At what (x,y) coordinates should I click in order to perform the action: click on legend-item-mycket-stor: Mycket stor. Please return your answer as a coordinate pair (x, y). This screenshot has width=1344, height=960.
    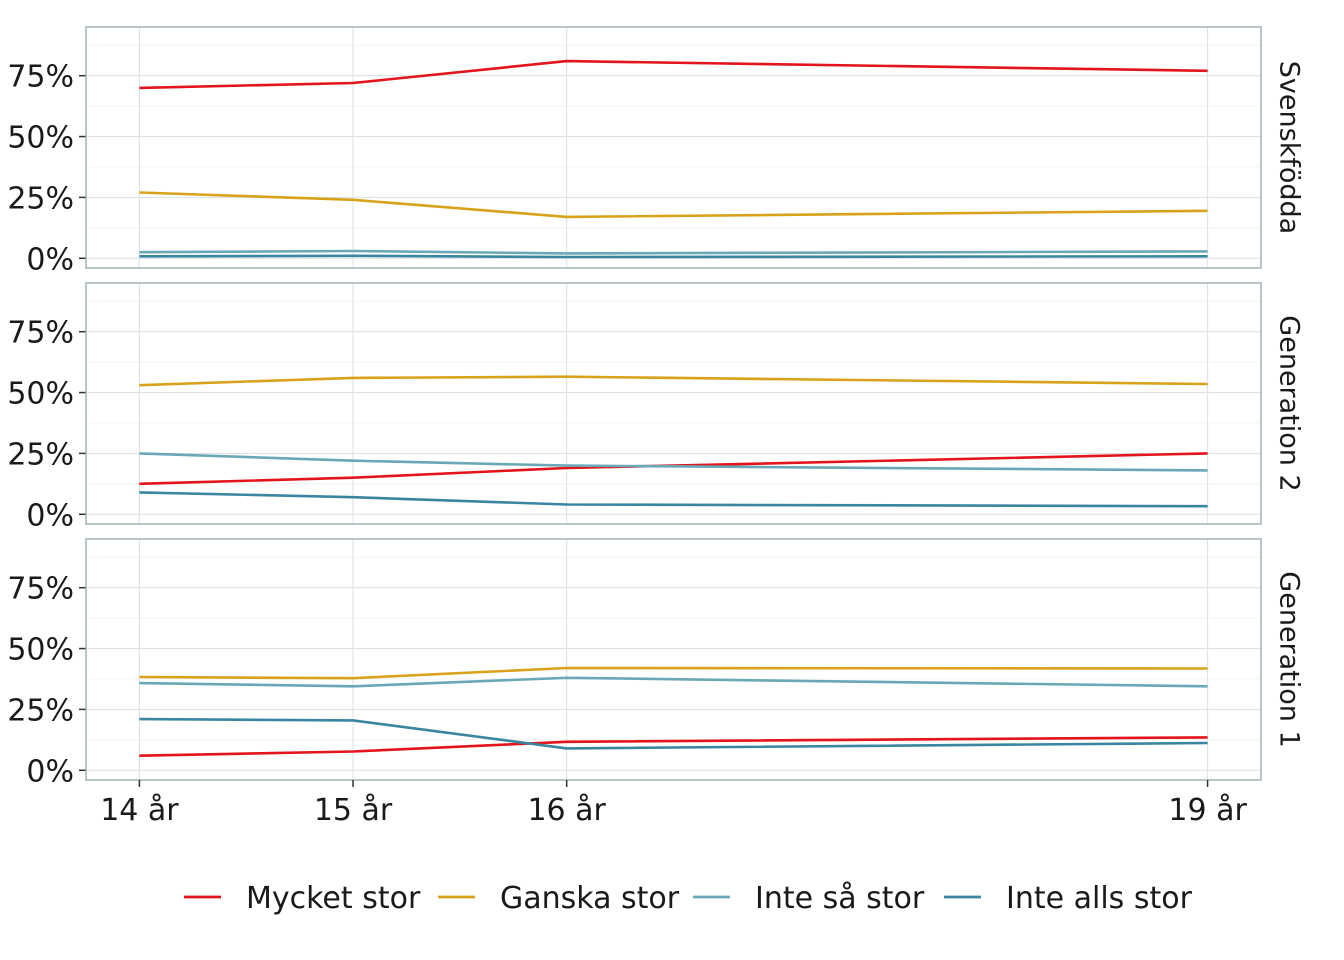
    Looking at the image, I should click on (302, 898).